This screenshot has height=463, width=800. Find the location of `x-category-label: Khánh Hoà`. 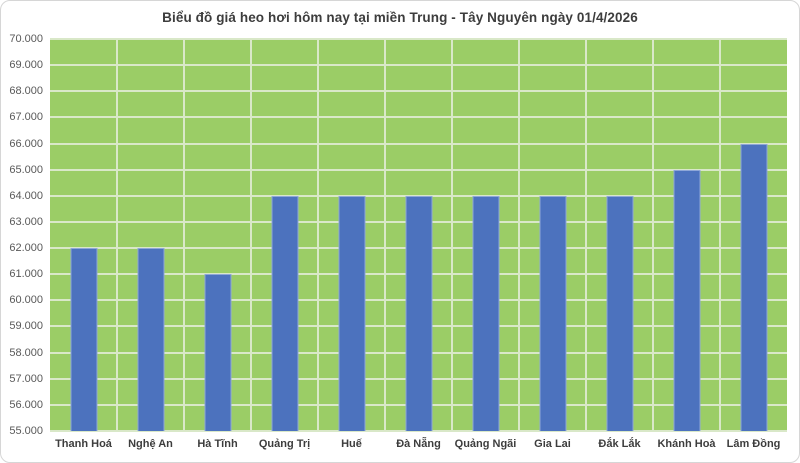

x-category-label: Khánh Hoà is located at coordinates (686, 444).